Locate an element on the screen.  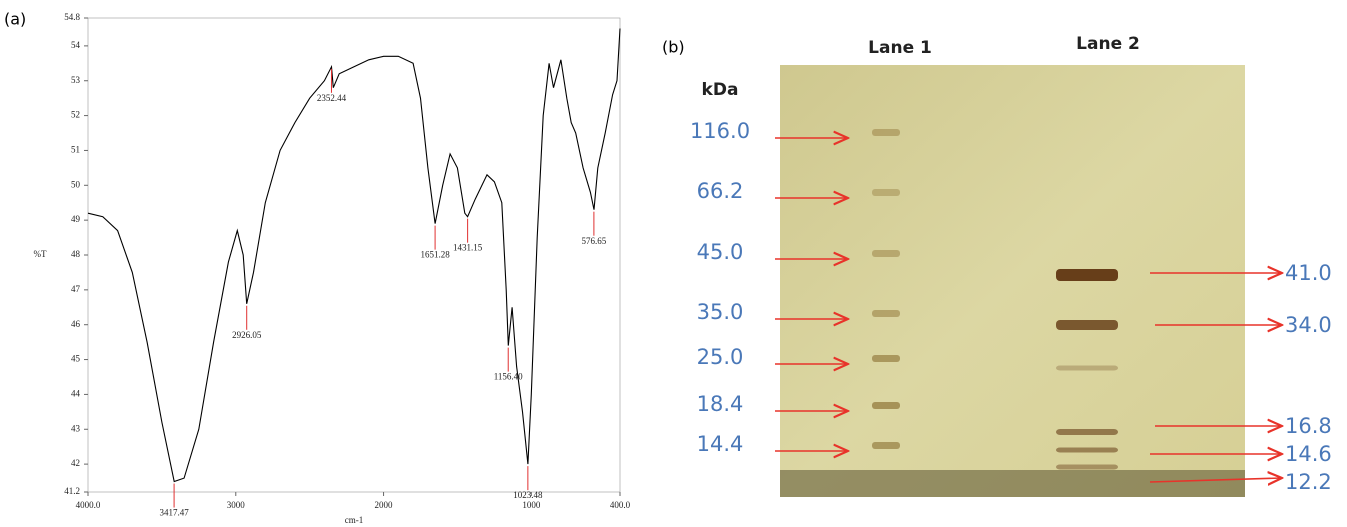
sample-label: 14.6 is located at coordinates (1308, 454).